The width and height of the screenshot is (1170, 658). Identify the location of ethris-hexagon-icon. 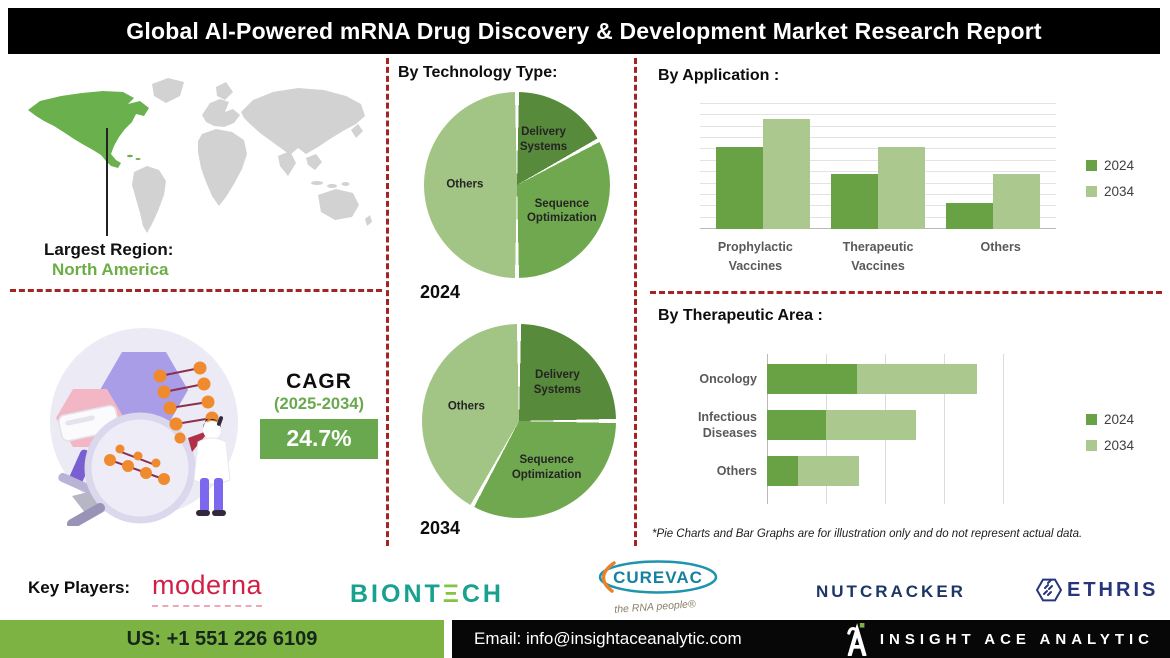
(1049, 590).